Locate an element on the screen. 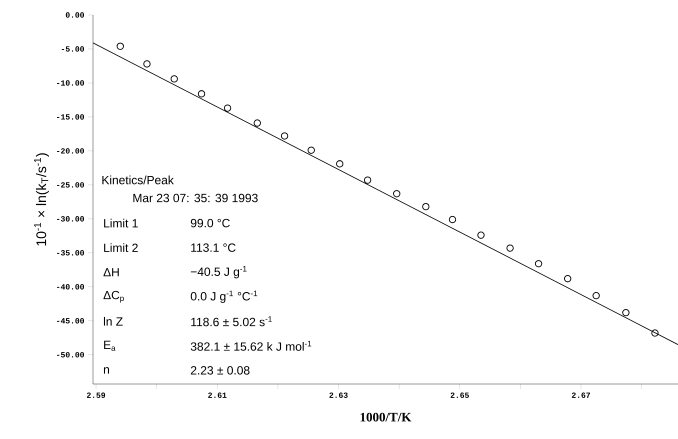  annotation: n is located at coordinates (107, 370).